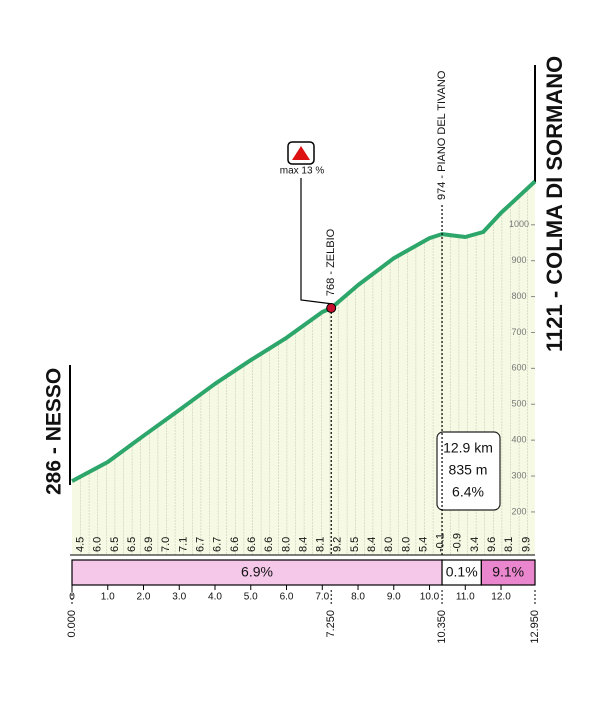 This screenshot has width=600, height=726. Describe the element at coordinates (166, 544) in the screenshot. I see `gradient-label: 7.0` at that location.